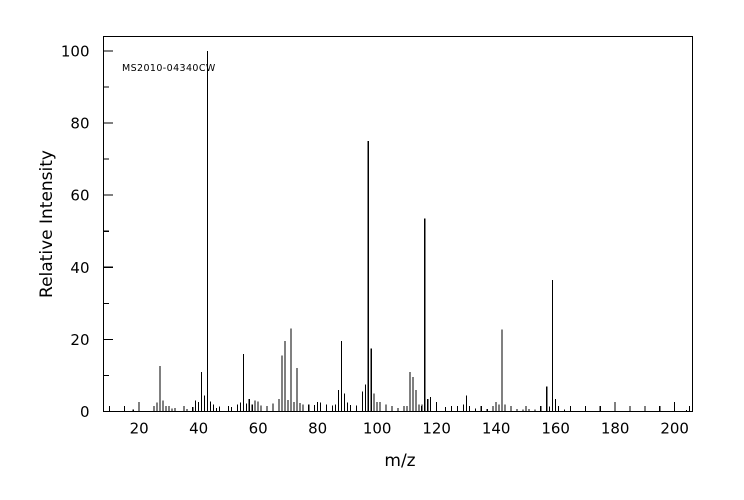  I want to click on x-axis-minor-ticks, so click(399, 409).